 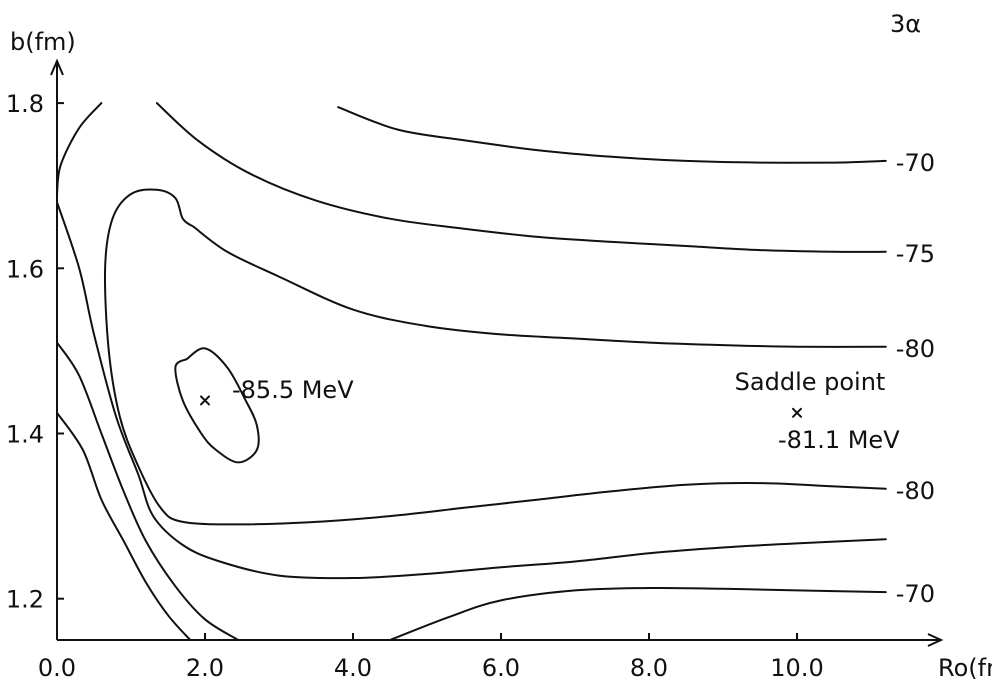 I want to click on x-tick-label: 4.0, so click(x=353, y=668).